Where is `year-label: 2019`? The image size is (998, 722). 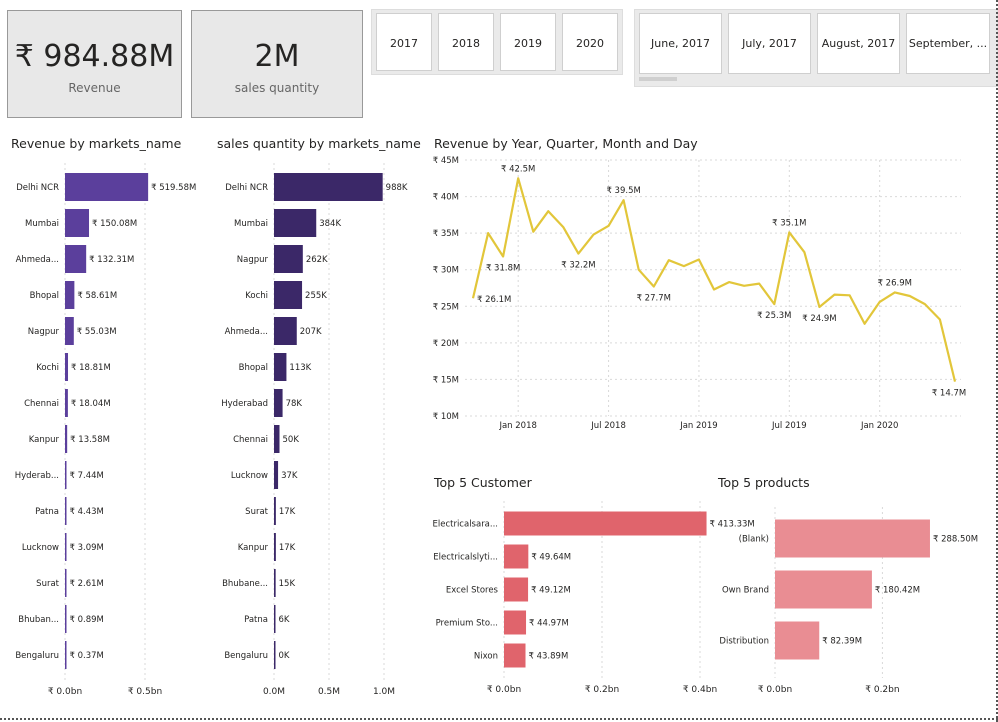
year-label: 2019 is located at coordinates (528, 43).